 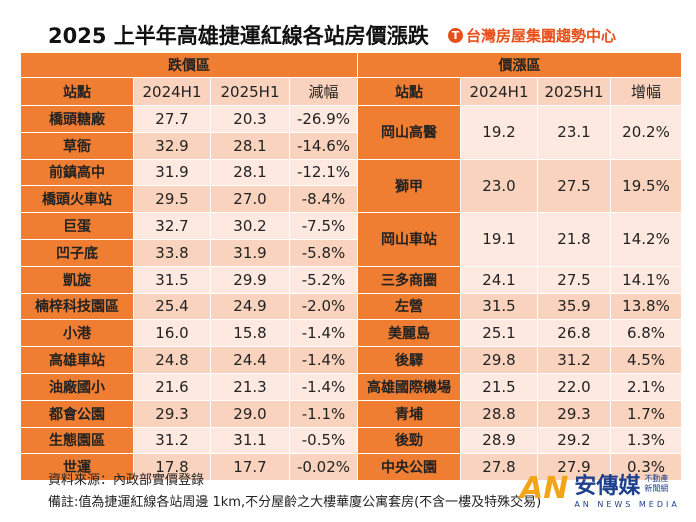 What do you see at coordinates (646, 306) in the screenshot?
I see `data-cell: 13.8%` at bounding box center [646, 306].